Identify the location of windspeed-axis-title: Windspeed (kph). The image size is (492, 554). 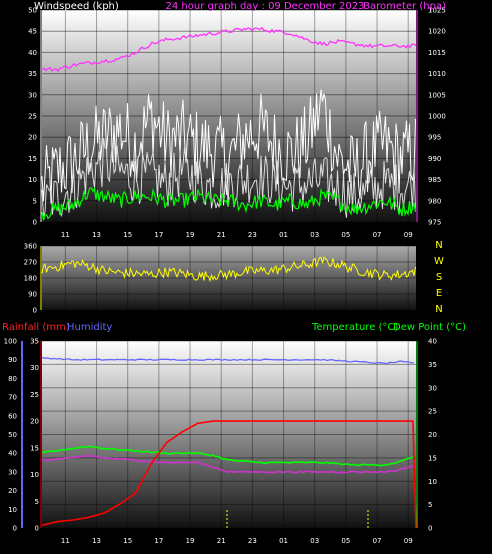
(76, 6).